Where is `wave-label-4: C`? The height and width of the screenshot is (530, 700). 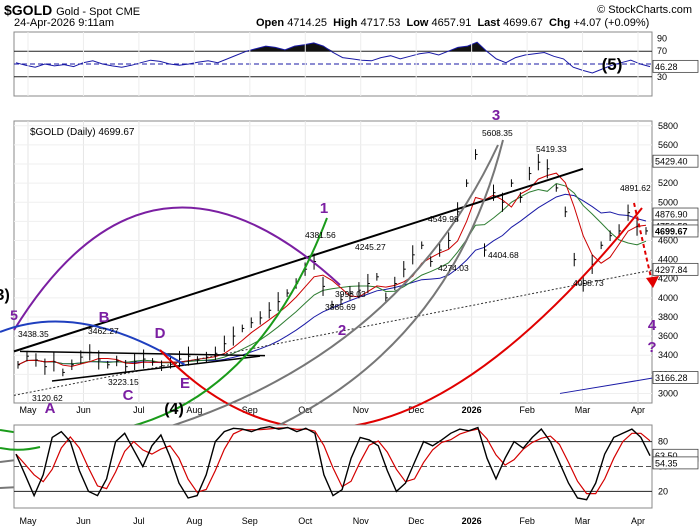 wave-label-4: C is located at coordinates (128, 395).